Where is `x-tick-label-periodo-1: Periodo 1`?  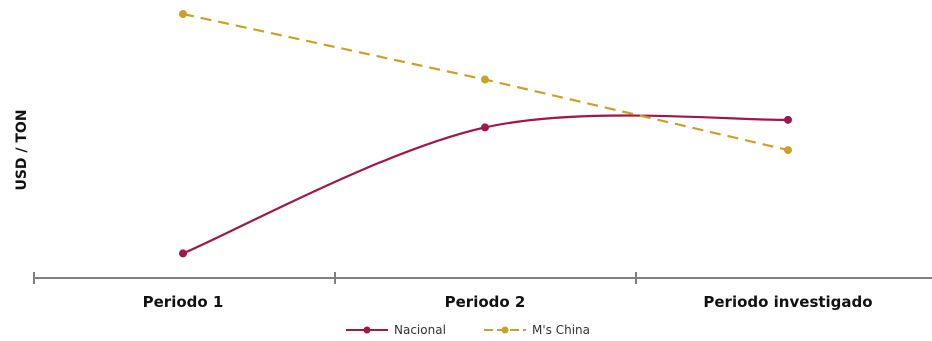
x-tick-label-periodo-1: Periodo 1 is located at coordinates (183, 302).